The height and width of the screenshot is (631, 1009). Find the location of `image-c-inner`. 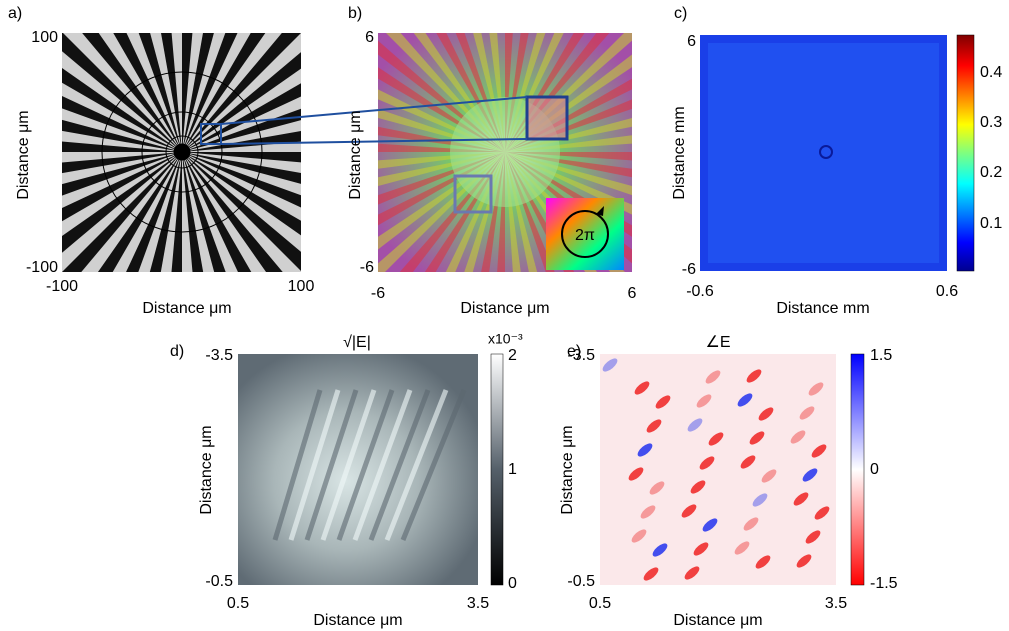

image-c-inner is located at coordinates (823, 153).